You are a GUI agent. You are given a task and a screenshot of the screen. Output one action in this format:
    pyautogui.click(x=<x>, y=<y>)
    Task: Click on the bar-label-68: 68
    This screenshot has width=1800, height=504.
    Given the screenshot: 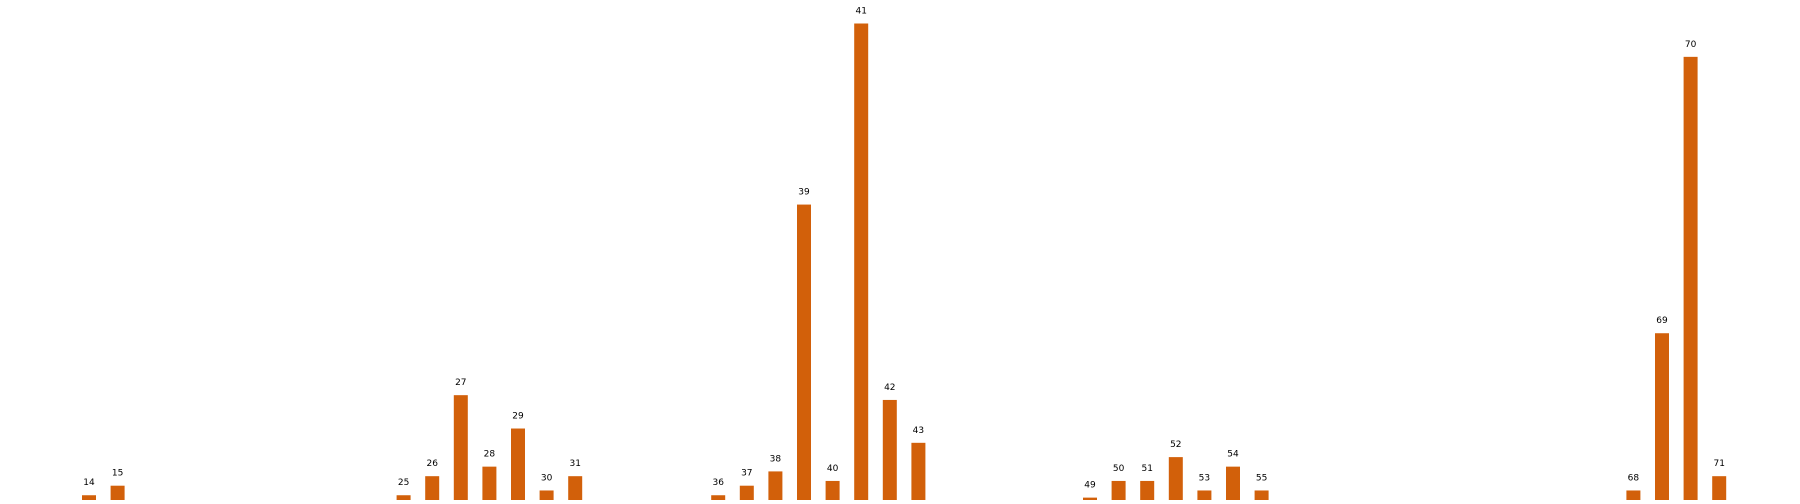 What is the action you would take?
    pyautogui.click(x=1634, y=478)
    